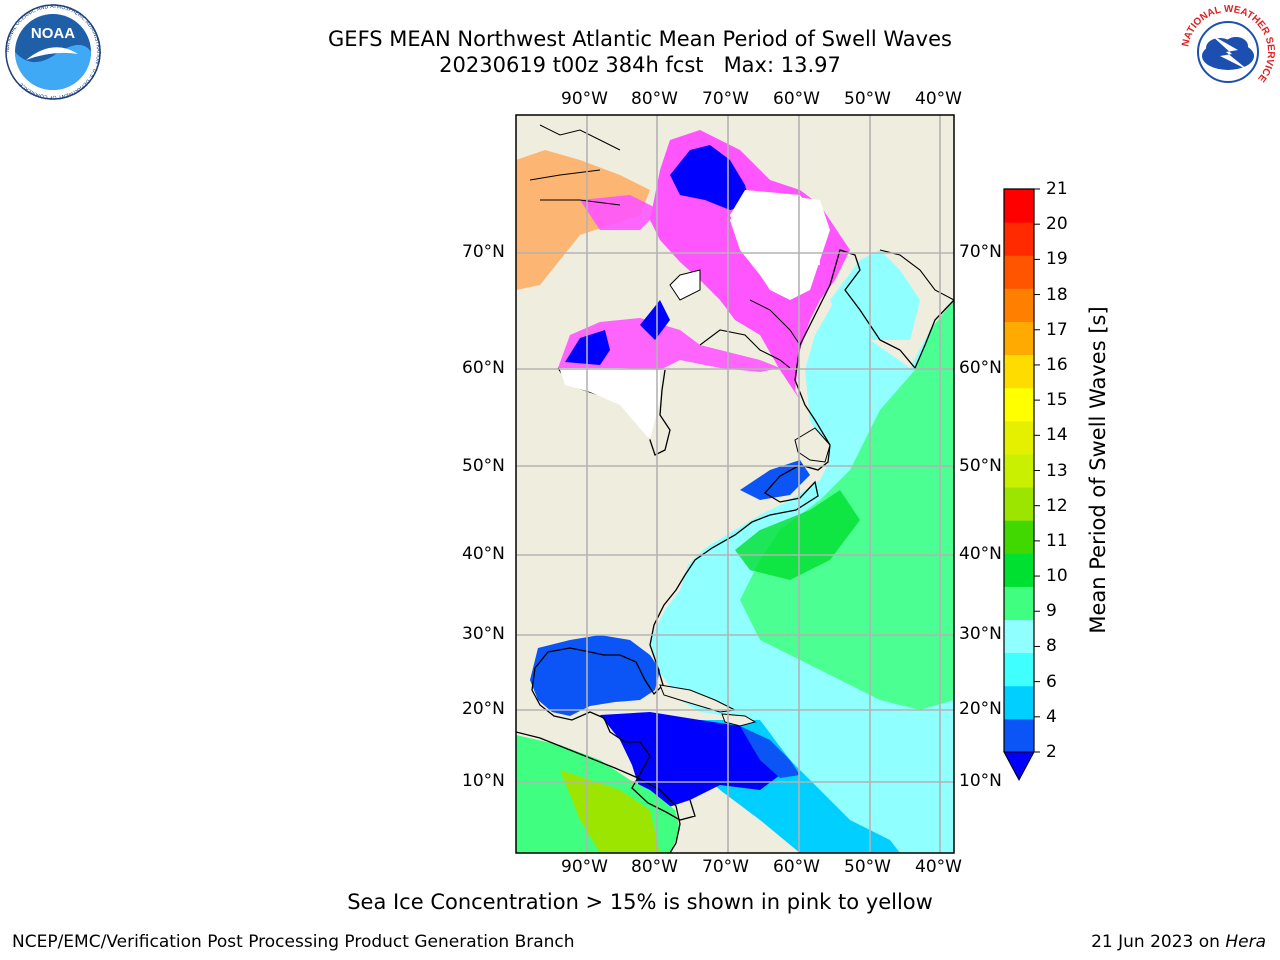 This screenshot has height=960, width=1280. I want to click on cuba, so click(698, 698).